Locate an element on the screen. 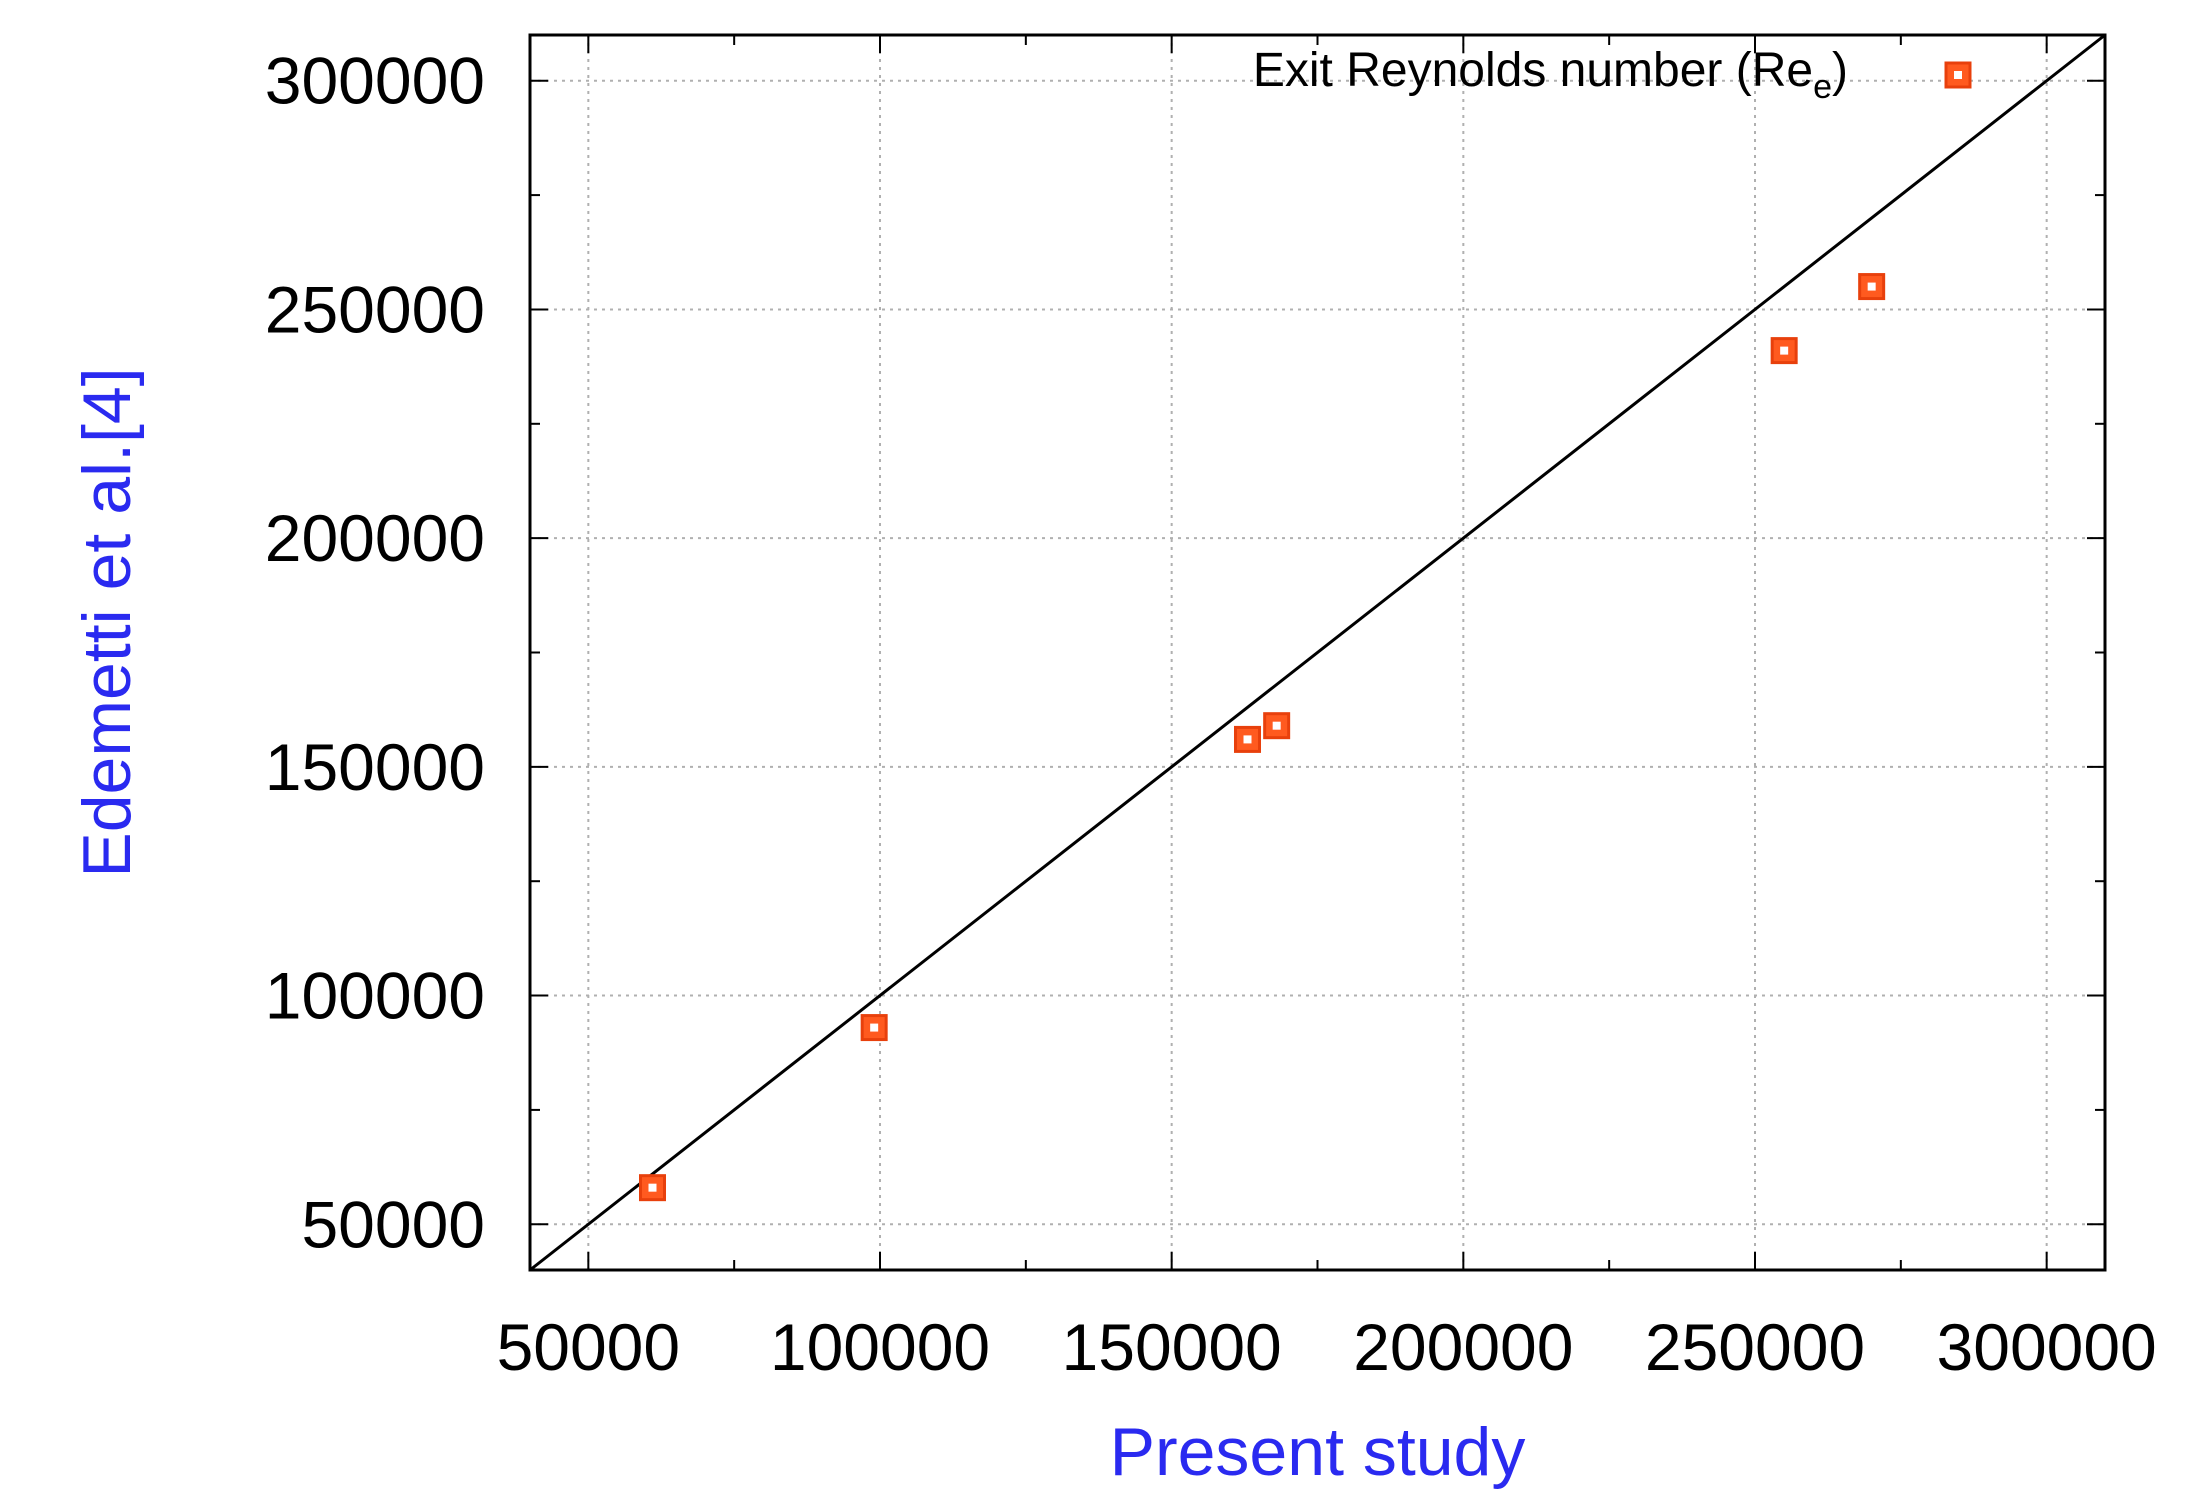 This screenshot has height=1490, width=2203. y-tick-label: 200000 is located at coordinates (375, 538).